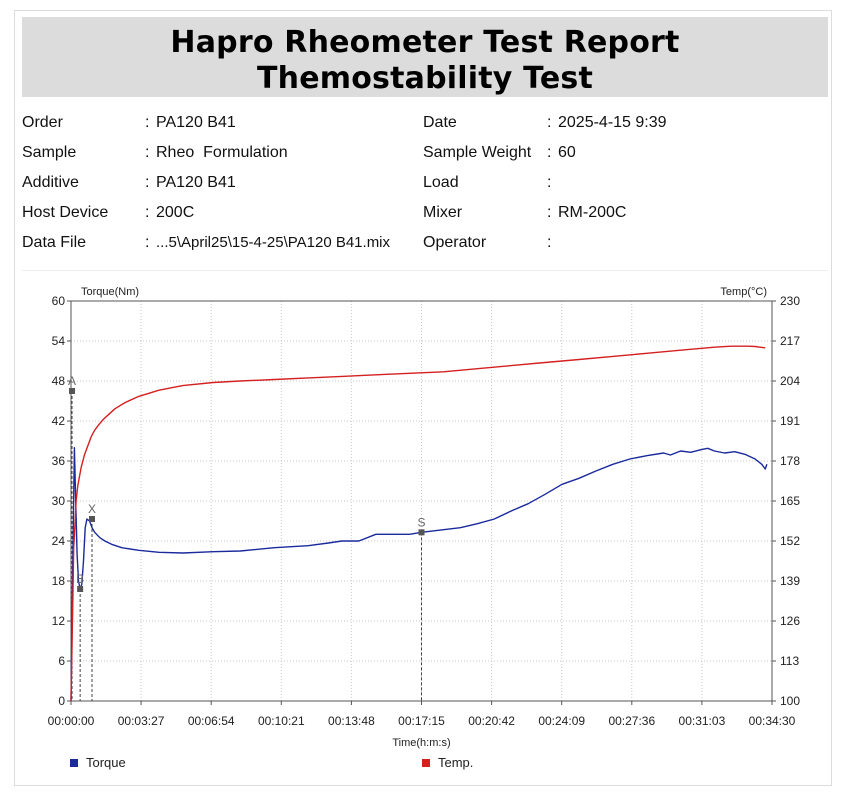 Image resolution: width=861 pixels, height=794 pixels. Describe the element at coordinates (561, 721) in the screenshot. I see `x-tick-label: 00:24:09` at that location.